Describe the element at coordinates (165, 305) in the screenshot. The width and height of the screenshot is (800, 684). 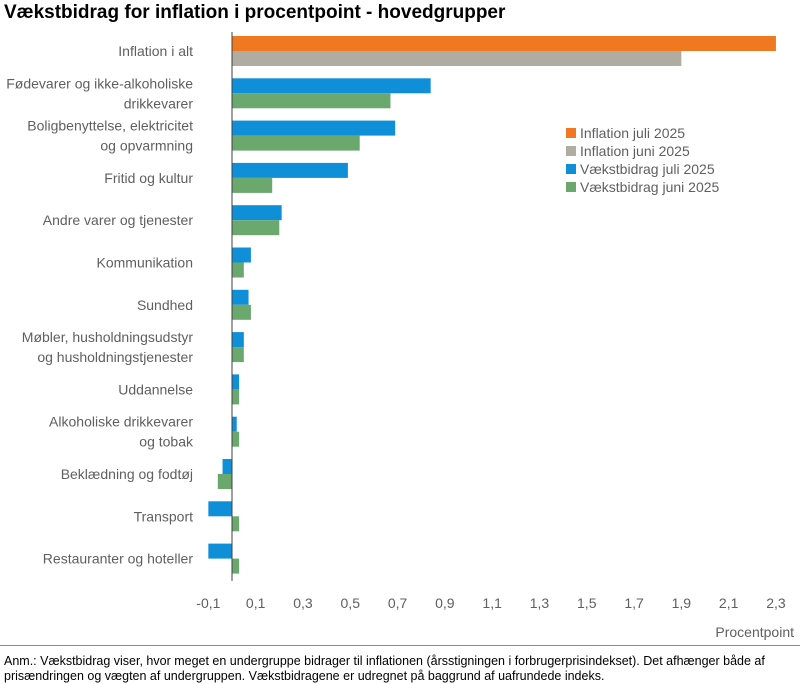
I see `category-label: Sundhed` at that location.